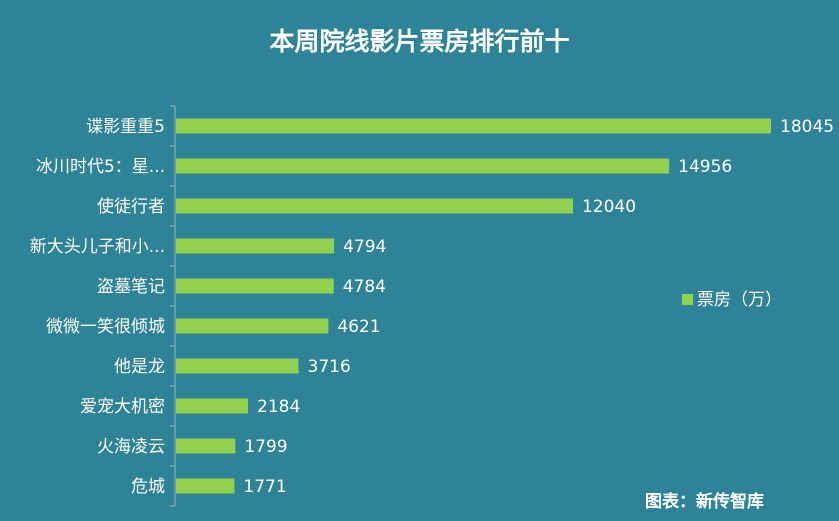 This screenshot has height=521, width=839. Describe the element at coordinates (739, 300) in the screenshot. I see `legend-label: 票房（万）` at that location.